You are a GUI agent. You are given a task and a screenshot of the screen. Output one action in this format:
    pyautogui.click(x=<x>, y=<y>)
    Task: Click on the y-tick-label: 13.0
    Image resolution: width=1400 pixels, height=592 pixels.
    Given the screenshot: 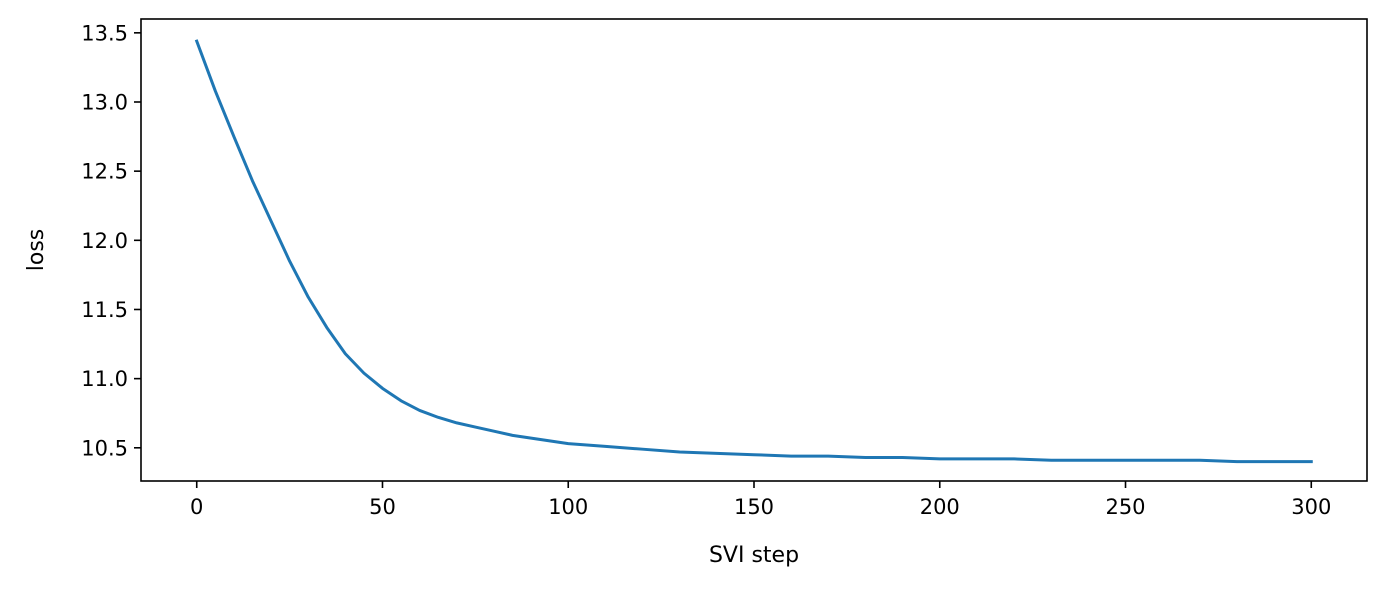 What is the action you would take?
    pyautogui.click(x=104, y=102)
    